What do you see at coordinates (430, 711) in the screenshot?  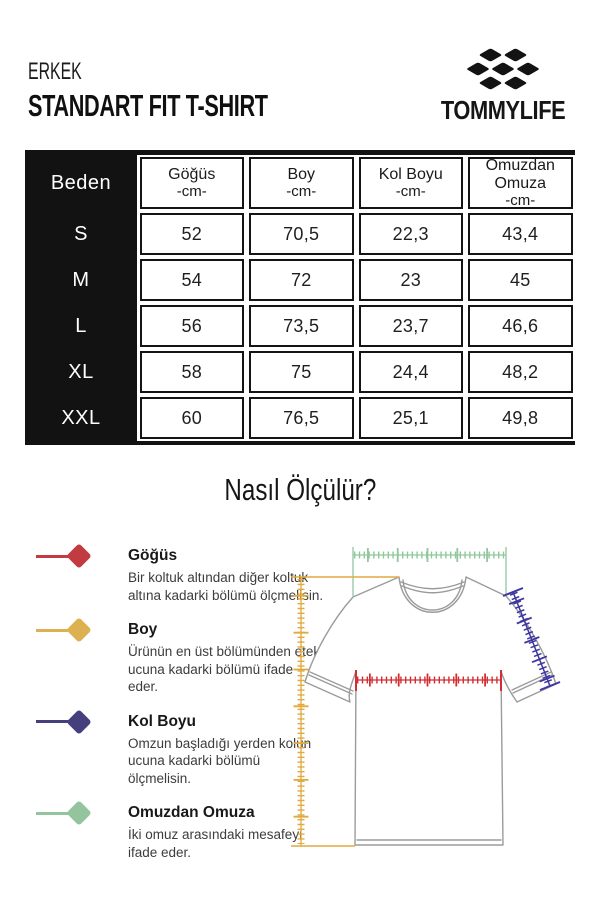 I see `tshirt-outline` at bounding box center [430, 711].